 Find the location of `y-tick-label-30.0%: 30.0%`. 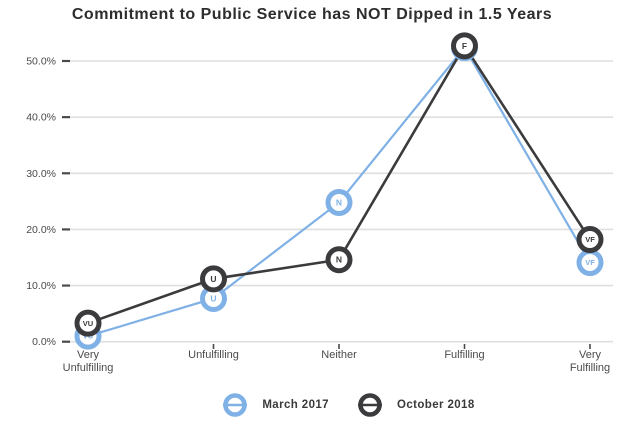

y-tick-label-30.0%: 30.0% is located at coordinates (41, 174).